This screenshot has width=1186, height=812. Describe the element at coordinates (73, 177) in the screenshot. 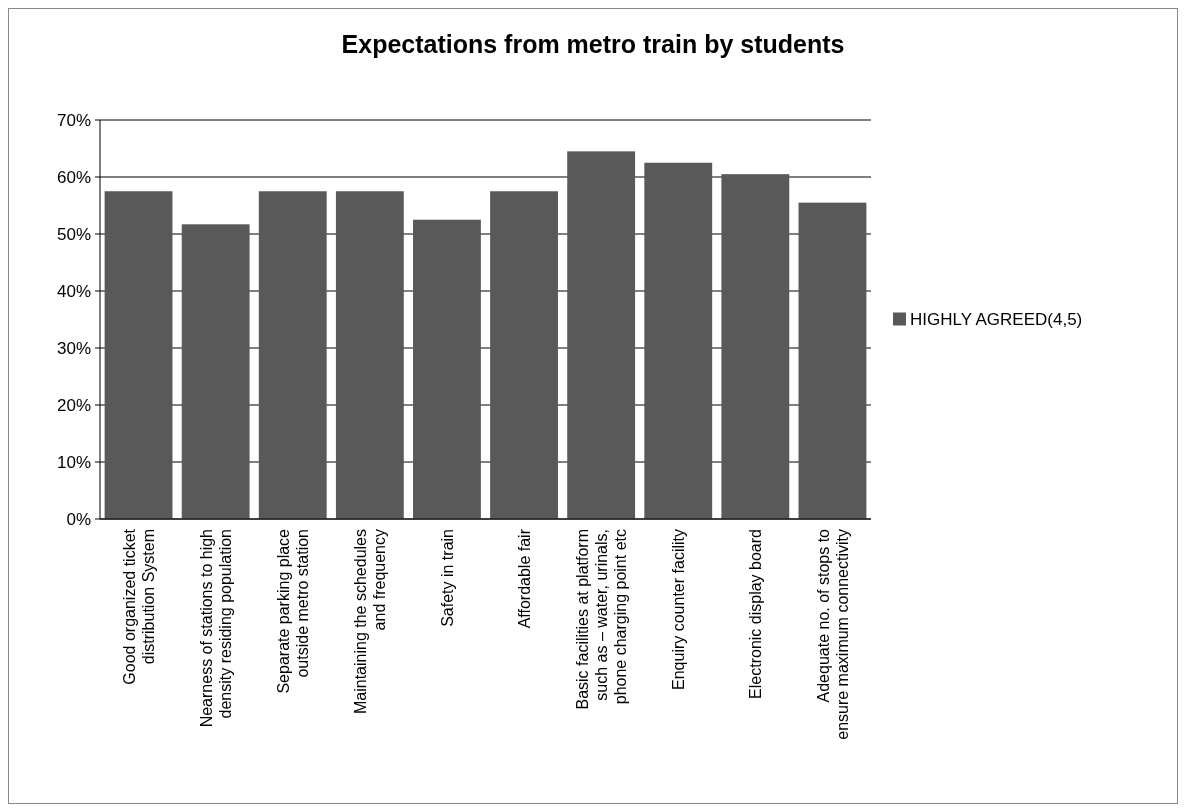

I see `y-tick-label: 60%` at that location.